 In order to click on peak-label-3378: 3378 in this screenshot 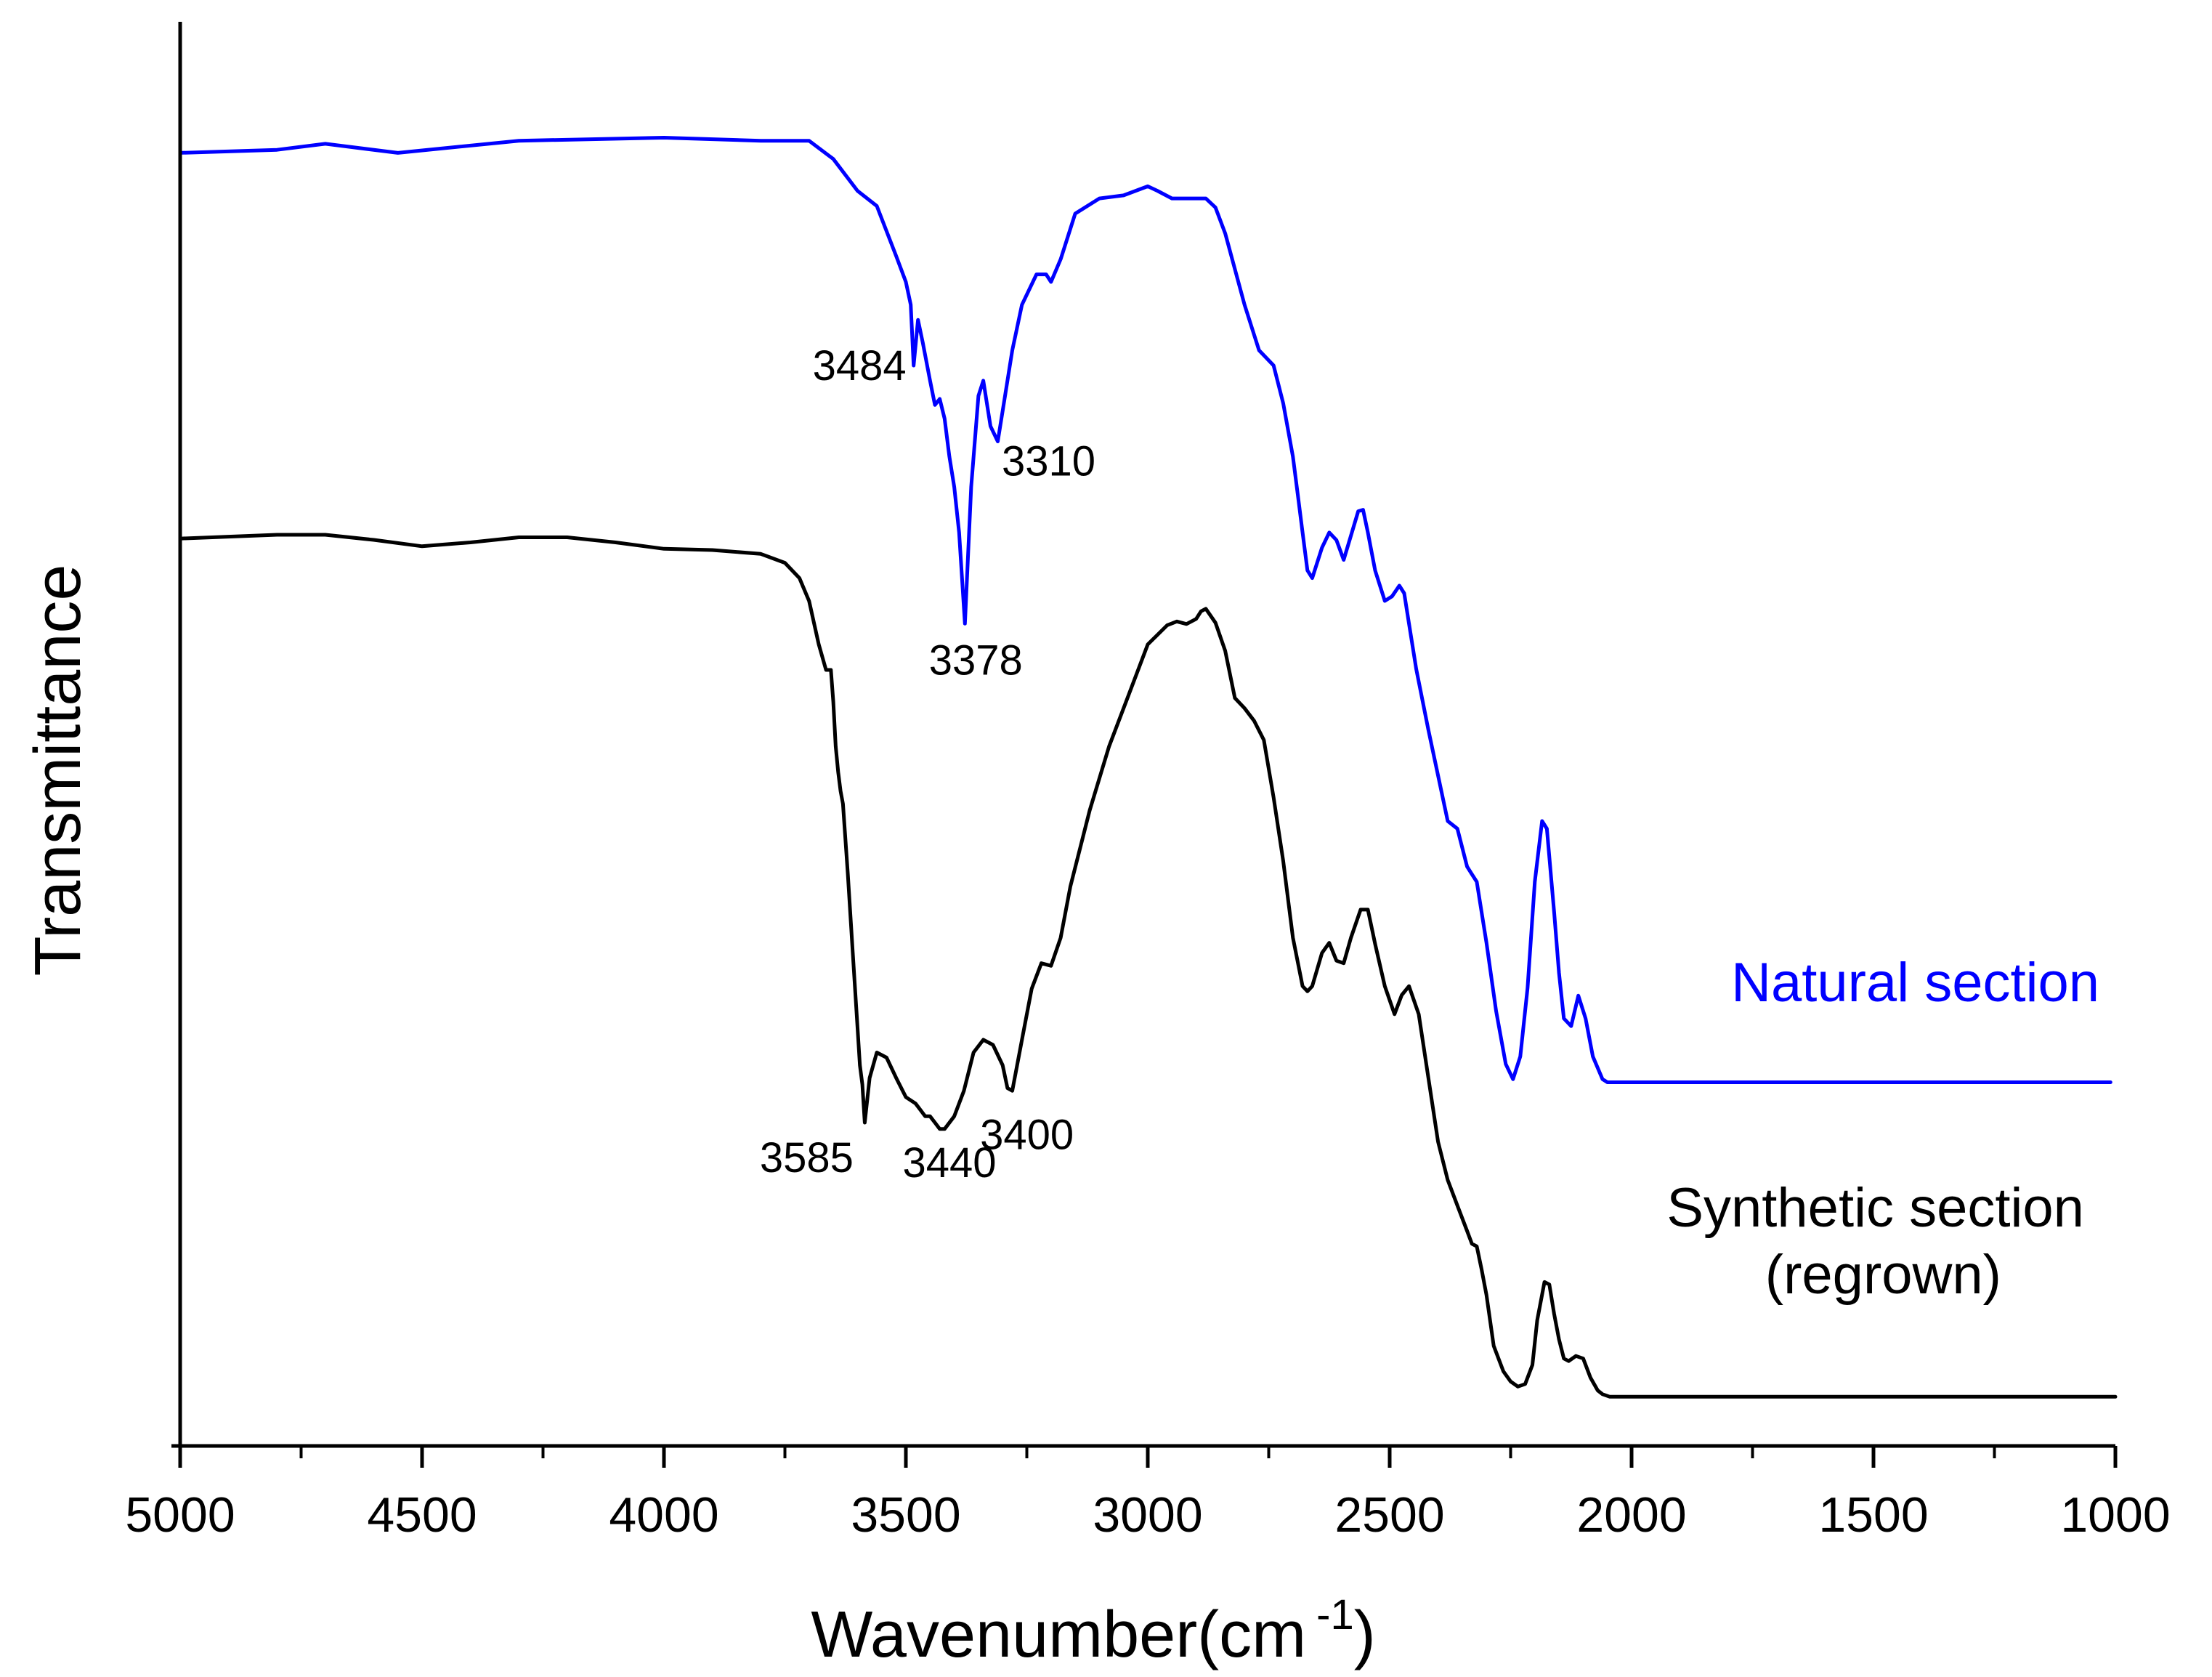, I will do `click(976, 660)`.